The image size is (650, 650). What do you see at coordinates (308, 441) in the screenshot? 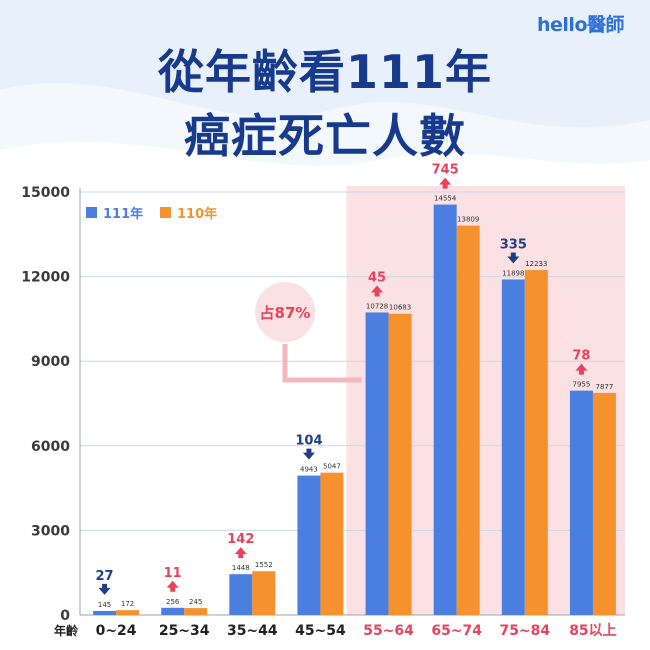
I see `change-label: 104` at bounding box center [308, 441].